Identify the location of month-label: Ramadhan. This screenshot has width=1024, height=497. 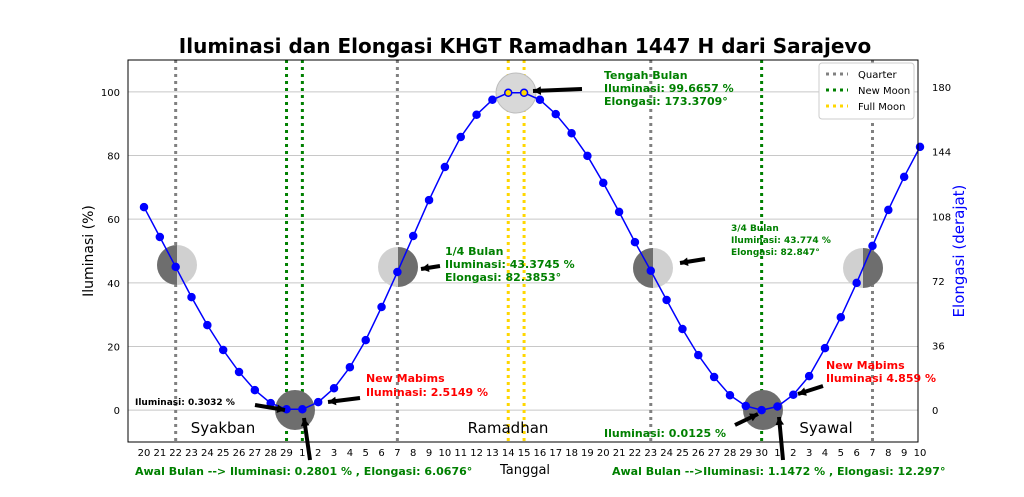
(508, 428).